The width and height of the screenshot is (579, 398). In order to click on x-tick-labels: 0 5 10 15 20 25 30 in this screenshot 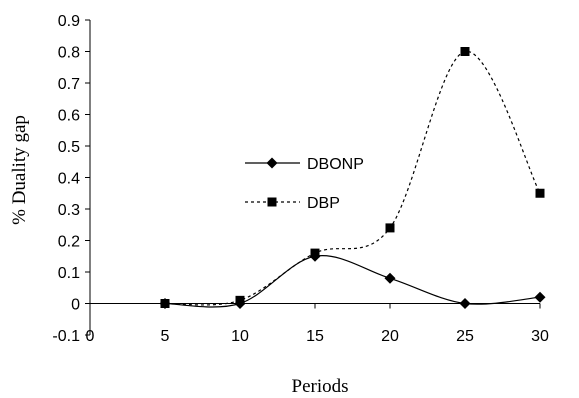, I will do `click(317, 336)`.